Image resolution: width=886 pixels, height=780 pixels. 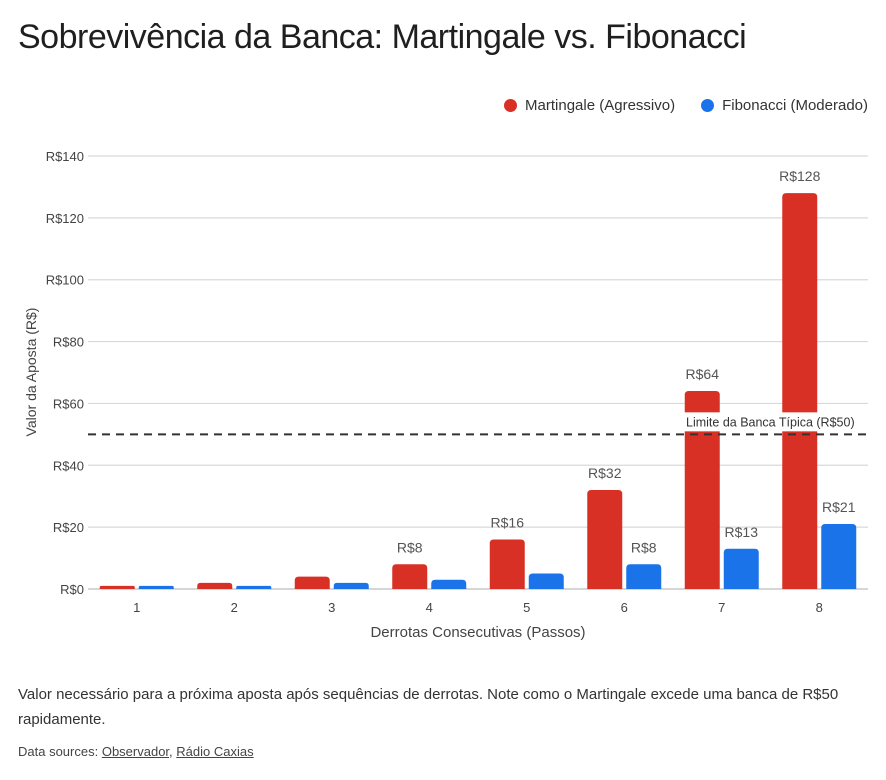 I want to click on data-label: R$21, so click(x=839, y=507).